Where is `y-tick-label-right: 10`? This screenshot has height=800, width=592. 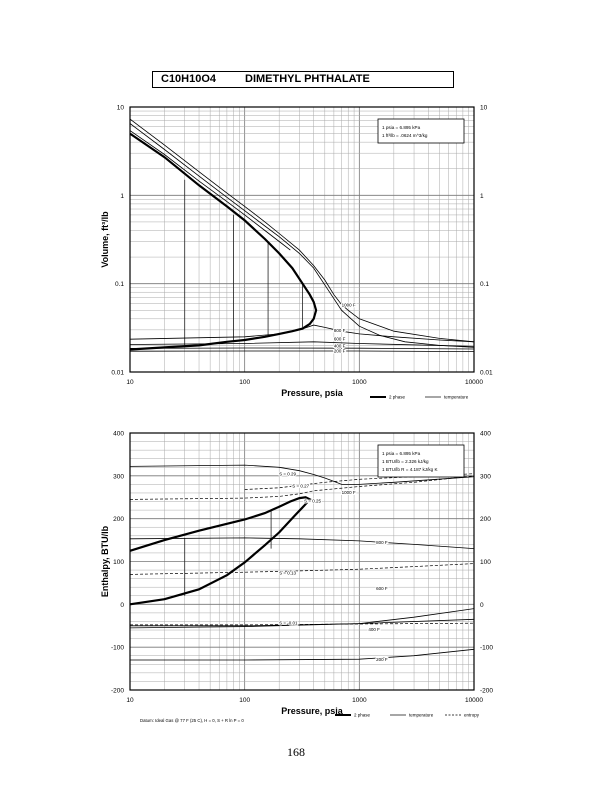
y-tick-label-right: 10 is located at coordinates (484, 108).